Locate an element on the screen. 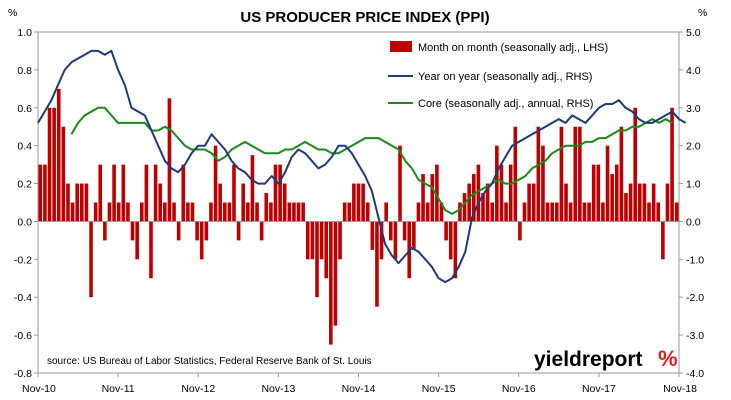 This screenshot has height=400, width=731. right-tick-label: 2.0 is located at coordinates (693, 147).